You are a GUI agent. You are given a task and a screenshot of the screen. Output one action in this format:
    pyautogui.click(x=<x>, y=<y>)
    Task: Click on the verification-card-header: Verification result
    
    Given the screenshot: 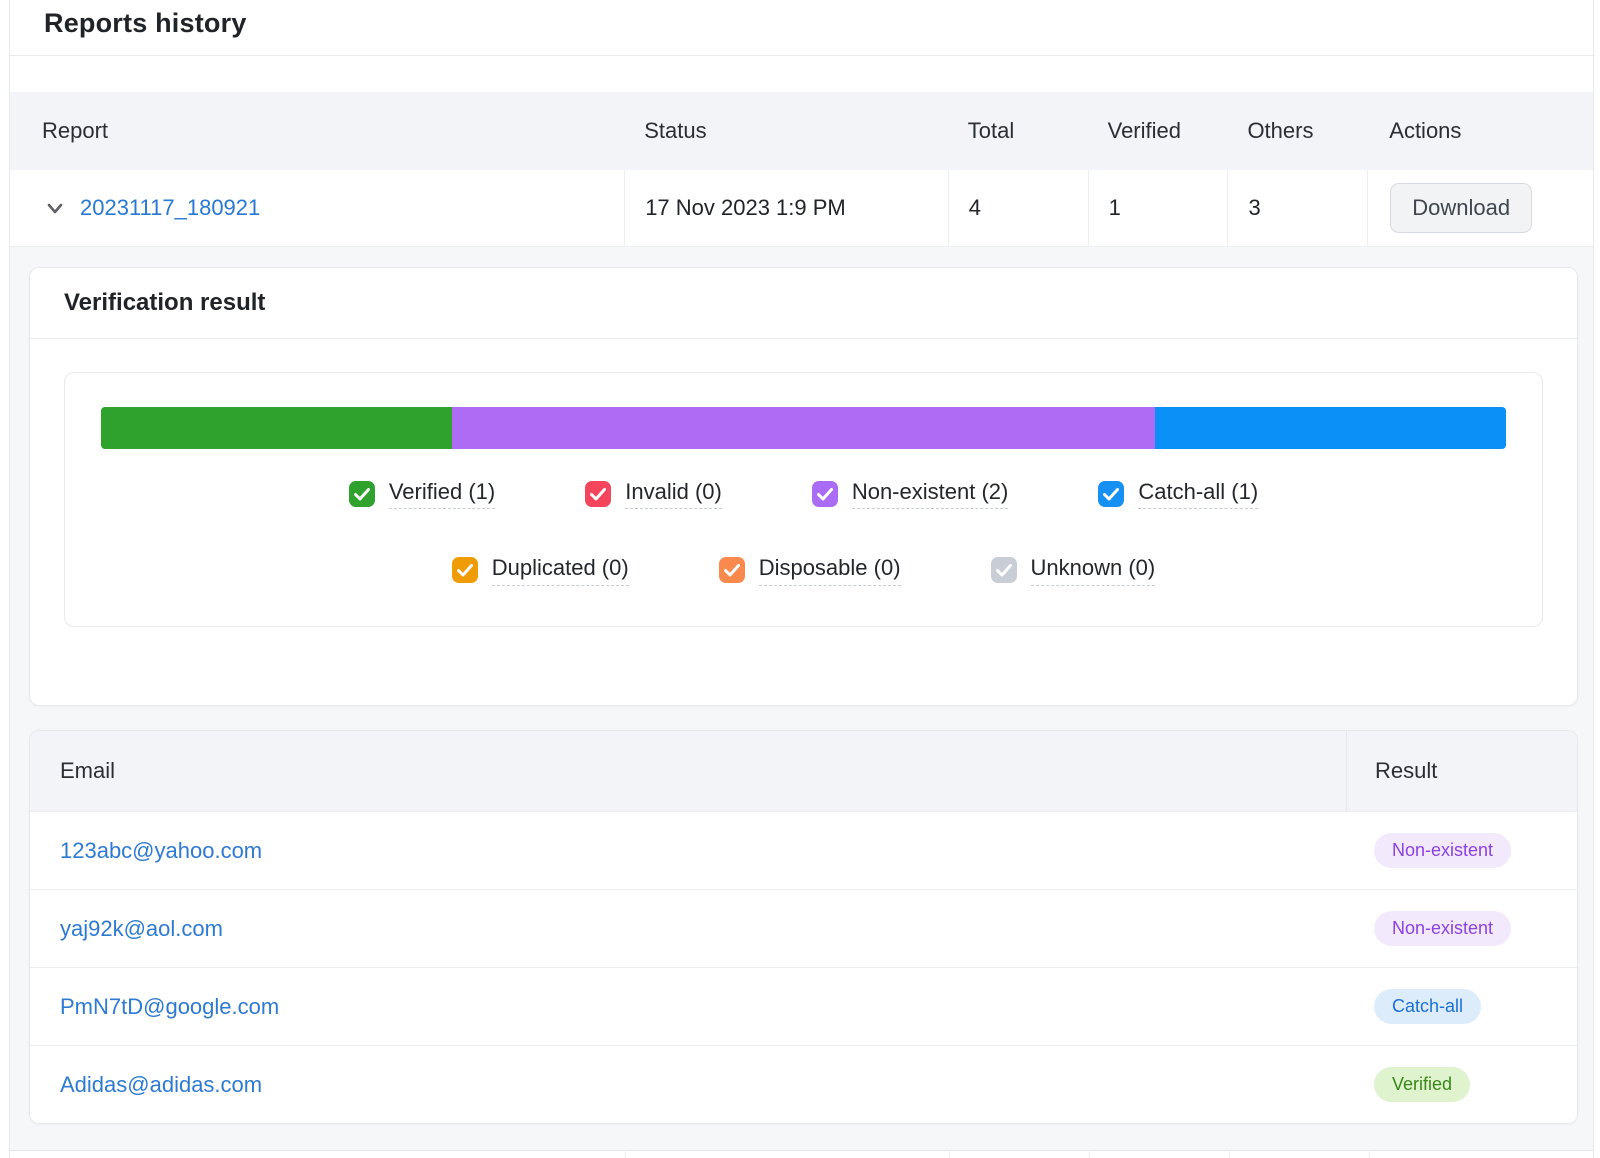 What is the action you would take?
    pyautogui.click(x=803, y=303)
    